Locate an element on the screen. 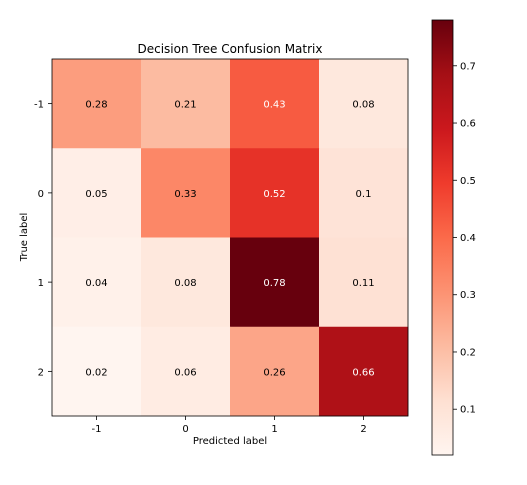 The height and width of the screenshot is (485, 527). y-tick-label: 1 is located at coordinates (41, 283).